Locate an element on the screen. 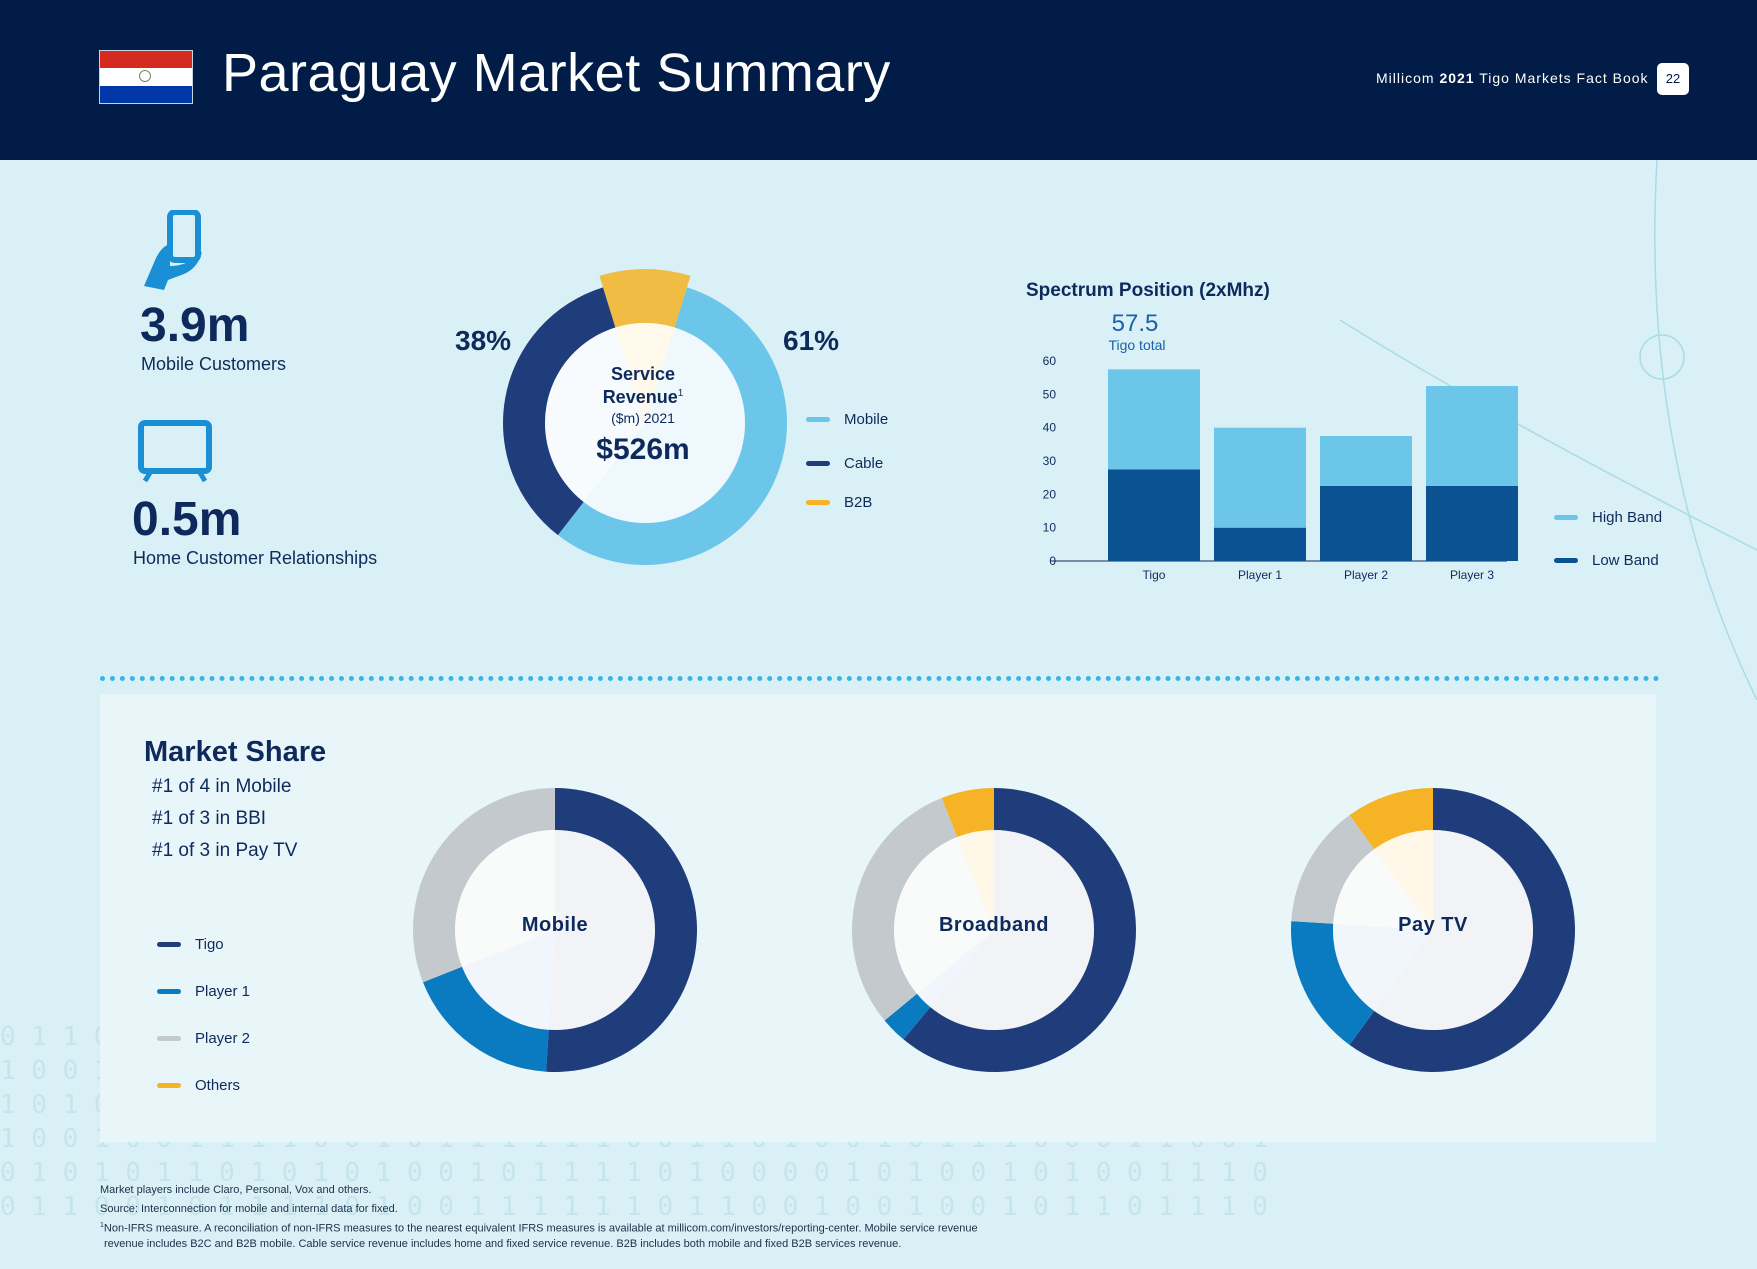  market-share-line: #1 of 3 in BBI is located at coordinates (209, 818).